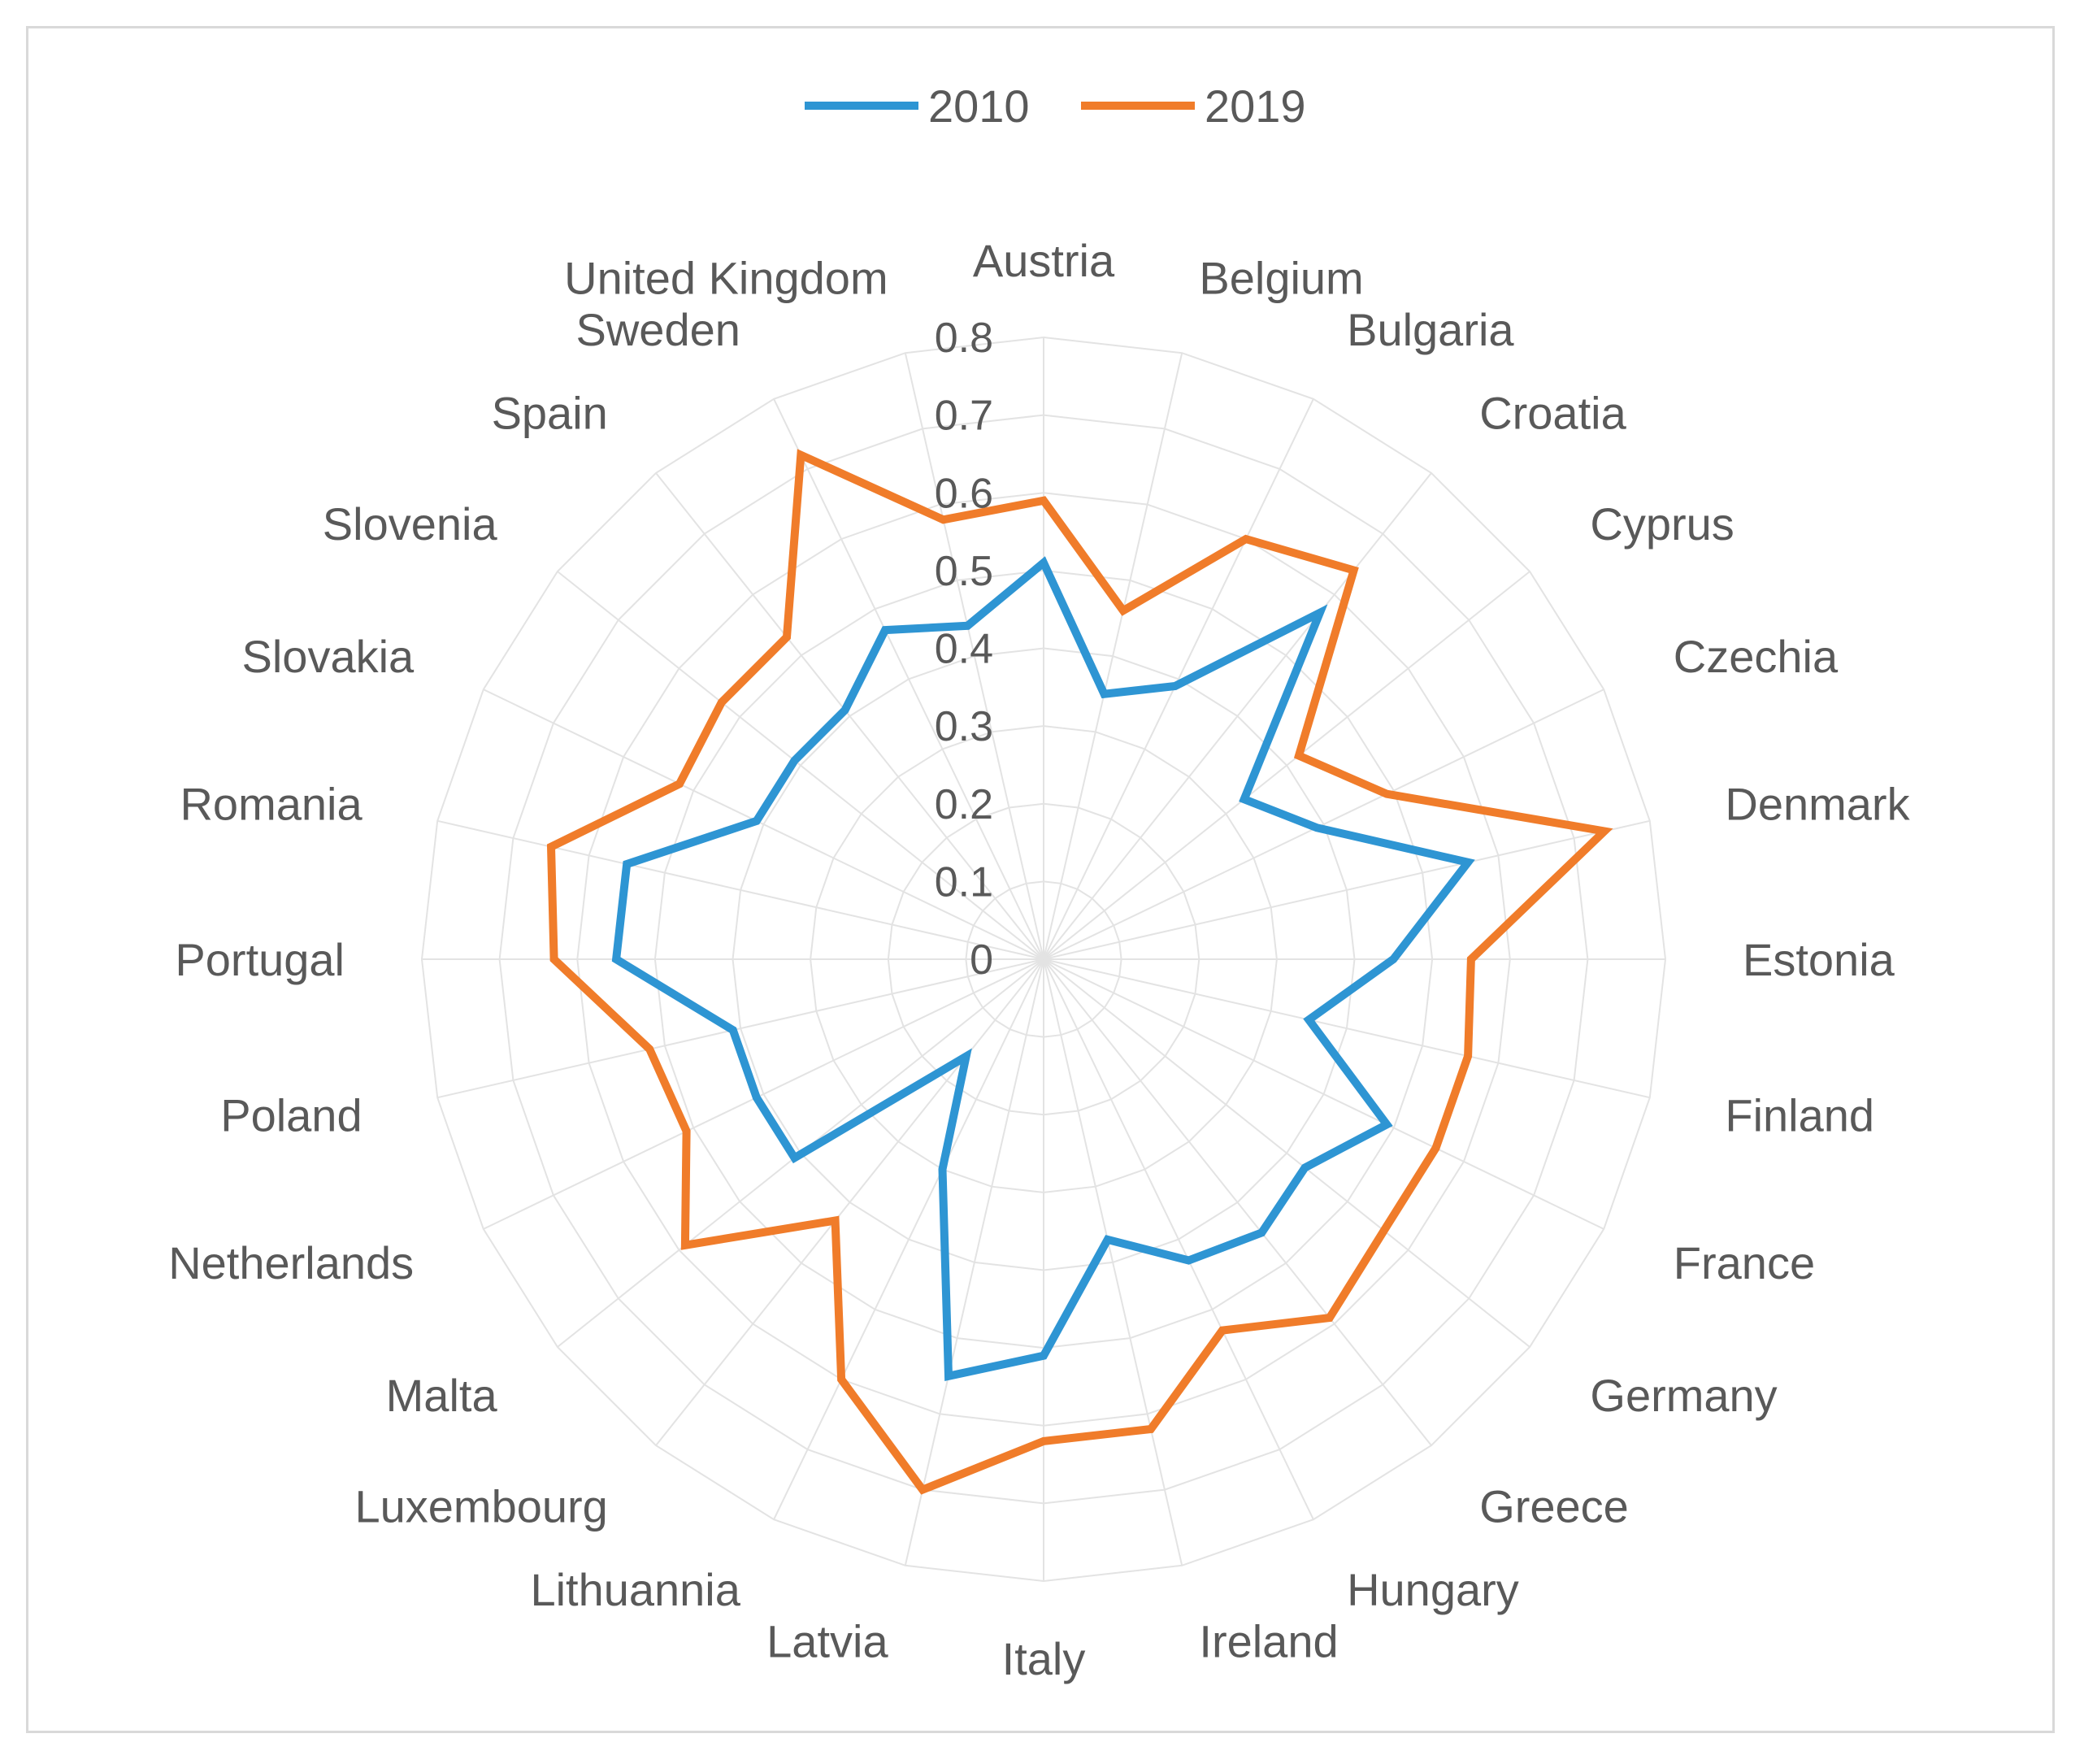 The height and width of the screenshot is (1764, 2084). What do you see at coordinates (658, 329) in the screenshot?
I see `category-label: Sweden` at bounding box center [658, 329].